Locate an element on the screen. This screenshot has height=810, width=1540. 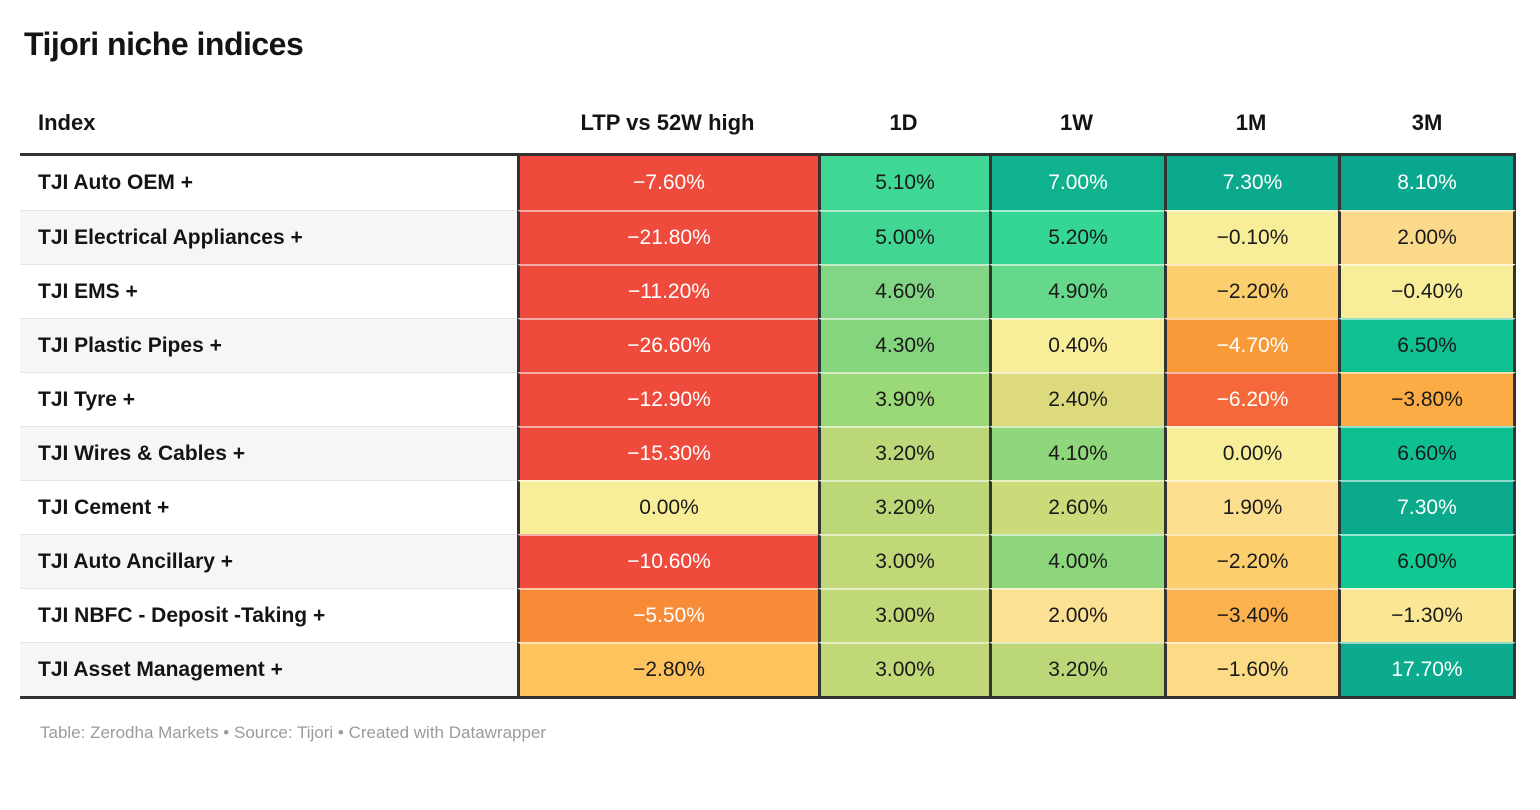
value-cell-3m: 6.00% is located at coordinates (1427, 561).